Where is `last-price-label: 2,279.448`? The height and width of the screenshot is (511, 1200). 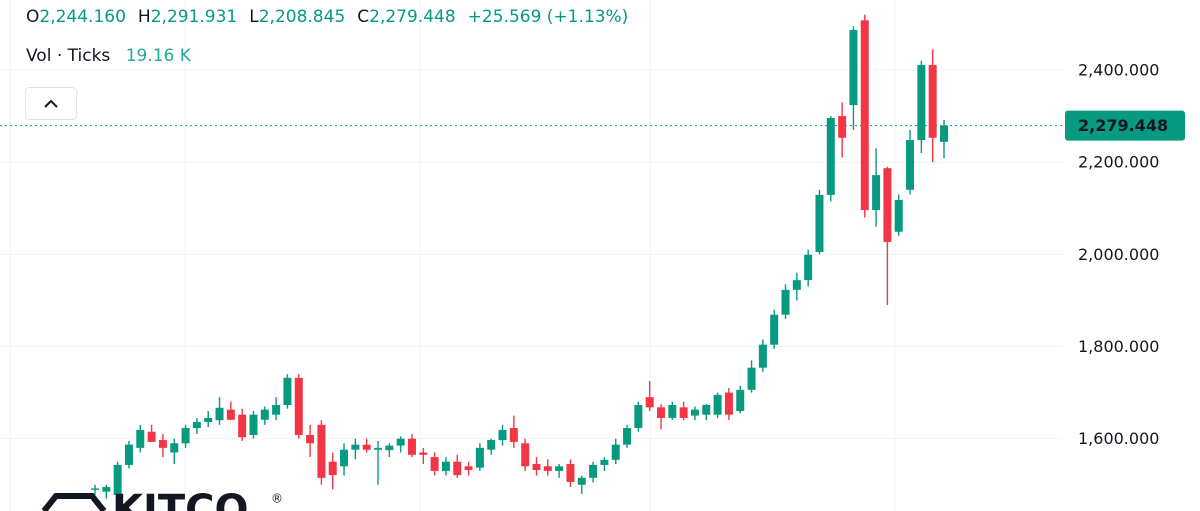 last-price-label: 2,279.448 is located at coordinates (1123, 125).